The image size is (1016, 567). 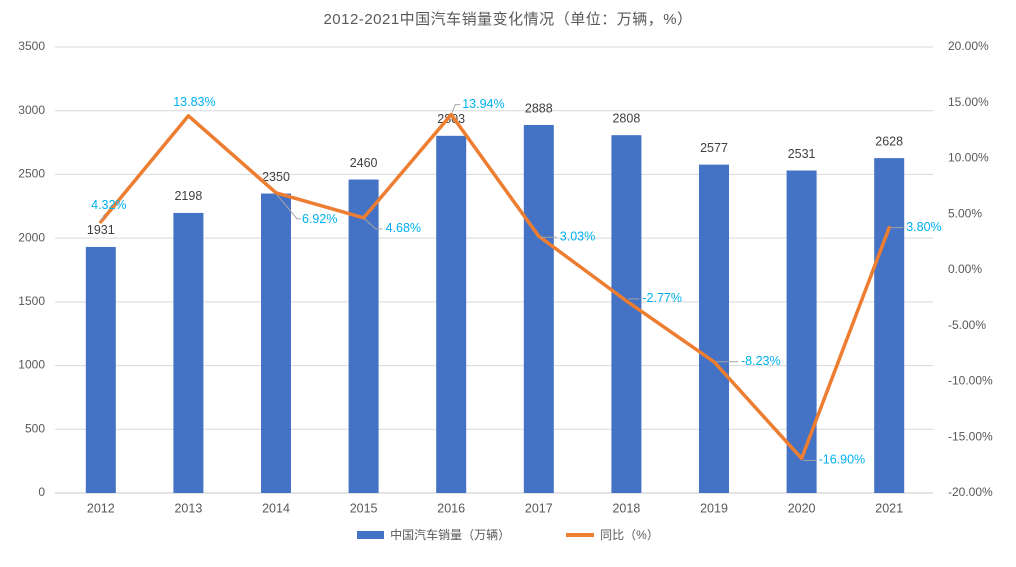 What do you see at coordinates (968, 158) in the screenshot?
I see `y-axis-right-tick-label: 10.00%` at bounding box center [968, 158].